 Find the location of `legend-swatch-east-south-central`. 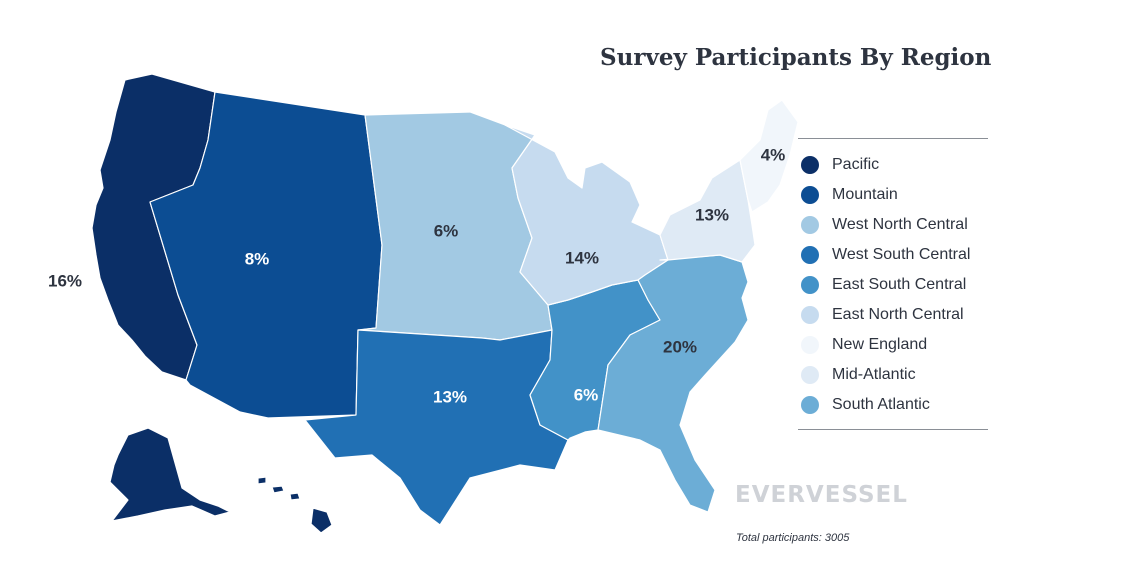

legend-swatch-east-south-central is located at coordinates (810, 285).